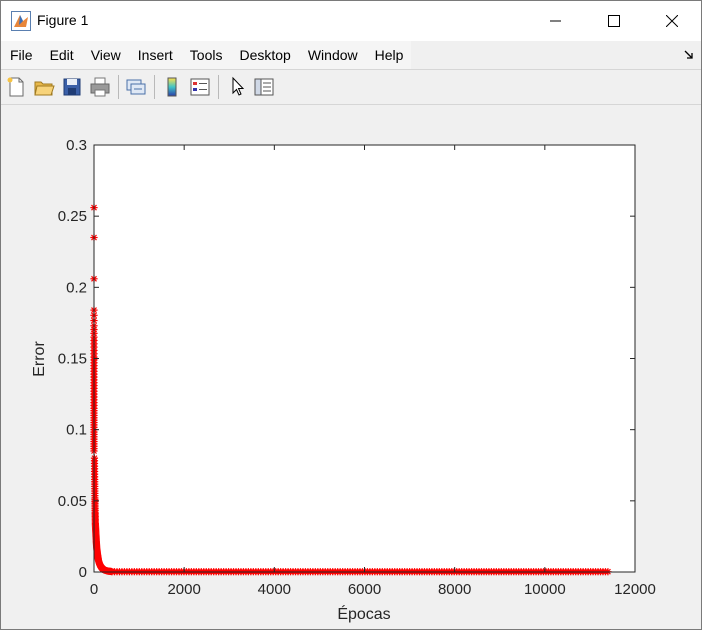 The height and width of the screenshot is (630, 702). Describe the element at coordinates (76, 145) in the screenshot. I see `y-tick-label: 0.3` at that location.